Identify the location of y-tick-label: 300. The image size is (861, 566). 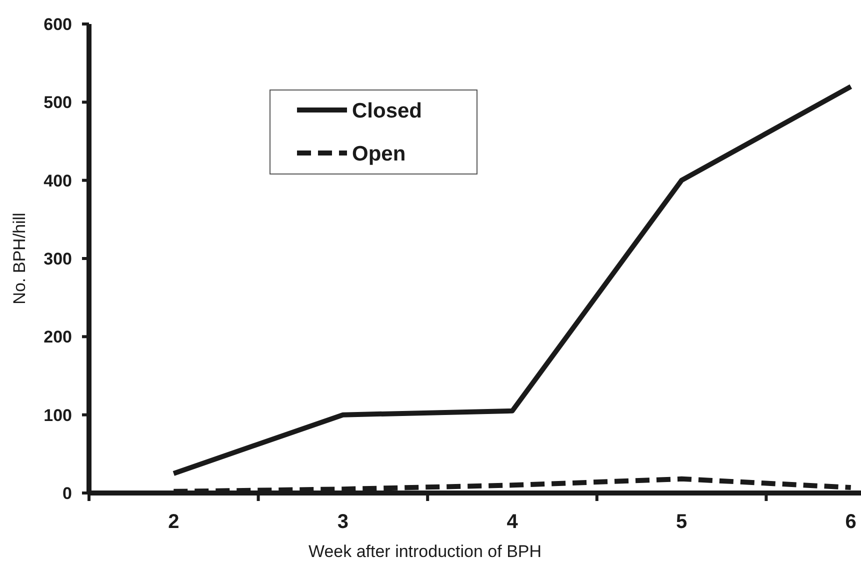
(58, 258).